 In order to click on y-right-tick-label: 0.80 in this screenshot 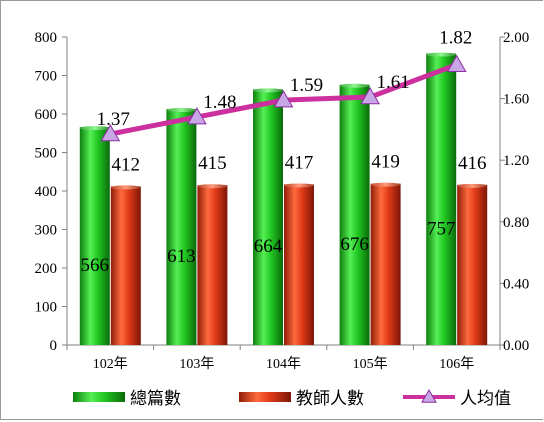, I will do `click(516, 223)`.